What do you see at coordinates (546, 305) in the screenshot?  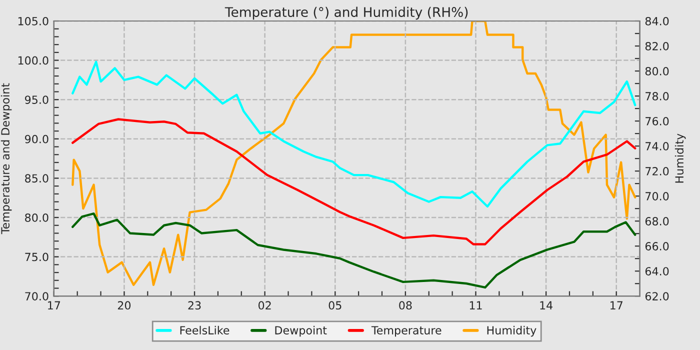 I see `x-tick-label: 14` at bounding box center [546, 305].